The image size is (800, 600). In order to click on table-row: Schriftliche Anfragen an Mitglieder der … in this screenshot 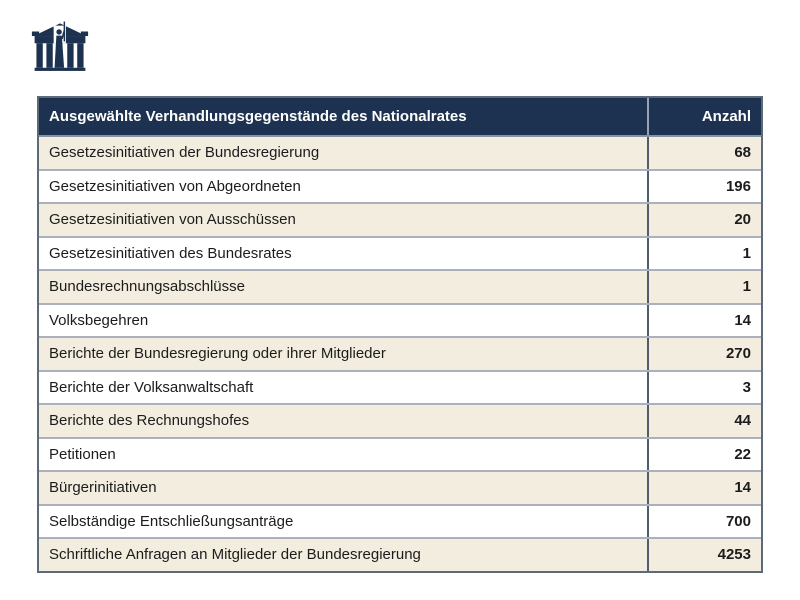, I will do `click(400, 555)`.